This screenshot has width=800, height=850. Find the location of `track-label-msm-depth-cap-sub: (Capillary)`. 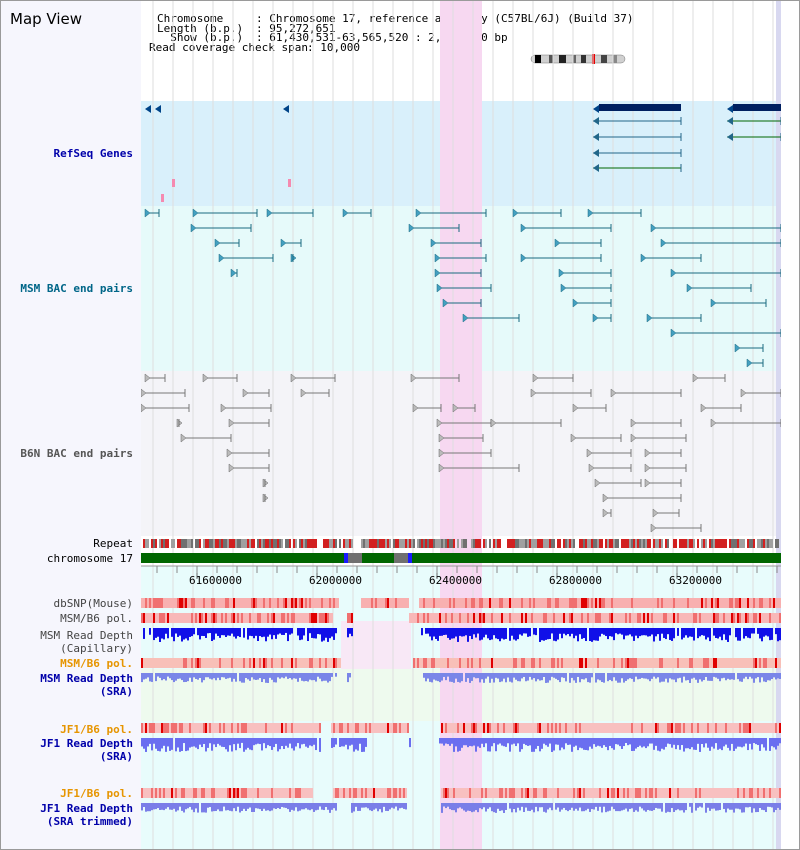

track-label-msm-depth-cap-sub: (Capillary) is located at coordinates (96, 648).